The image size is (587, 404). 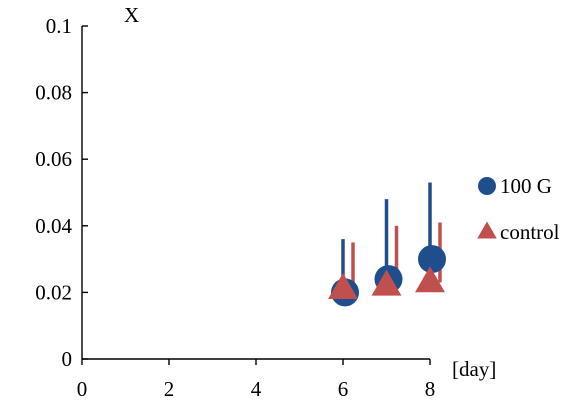 I want to click on y-tick-label: 0.06, so click(x=53, y=159).